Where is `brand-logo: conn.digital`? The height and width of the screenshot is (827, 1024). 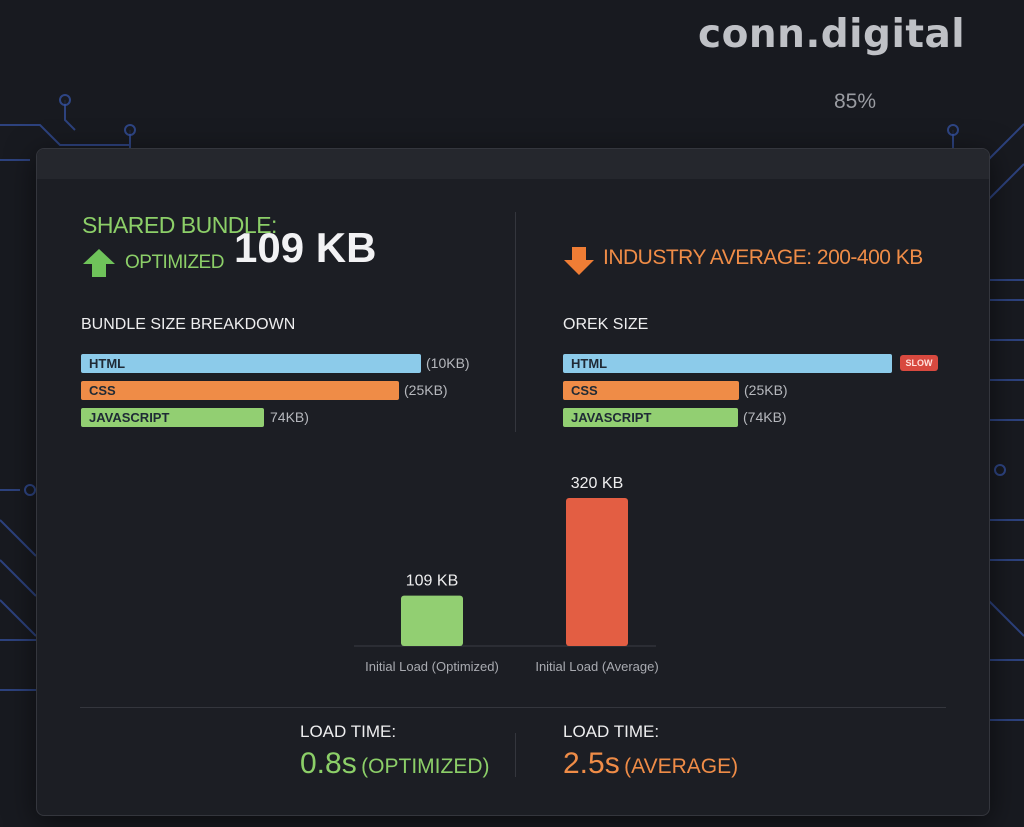 brand-logo: conn.digital is located at coordinates (832, 34).